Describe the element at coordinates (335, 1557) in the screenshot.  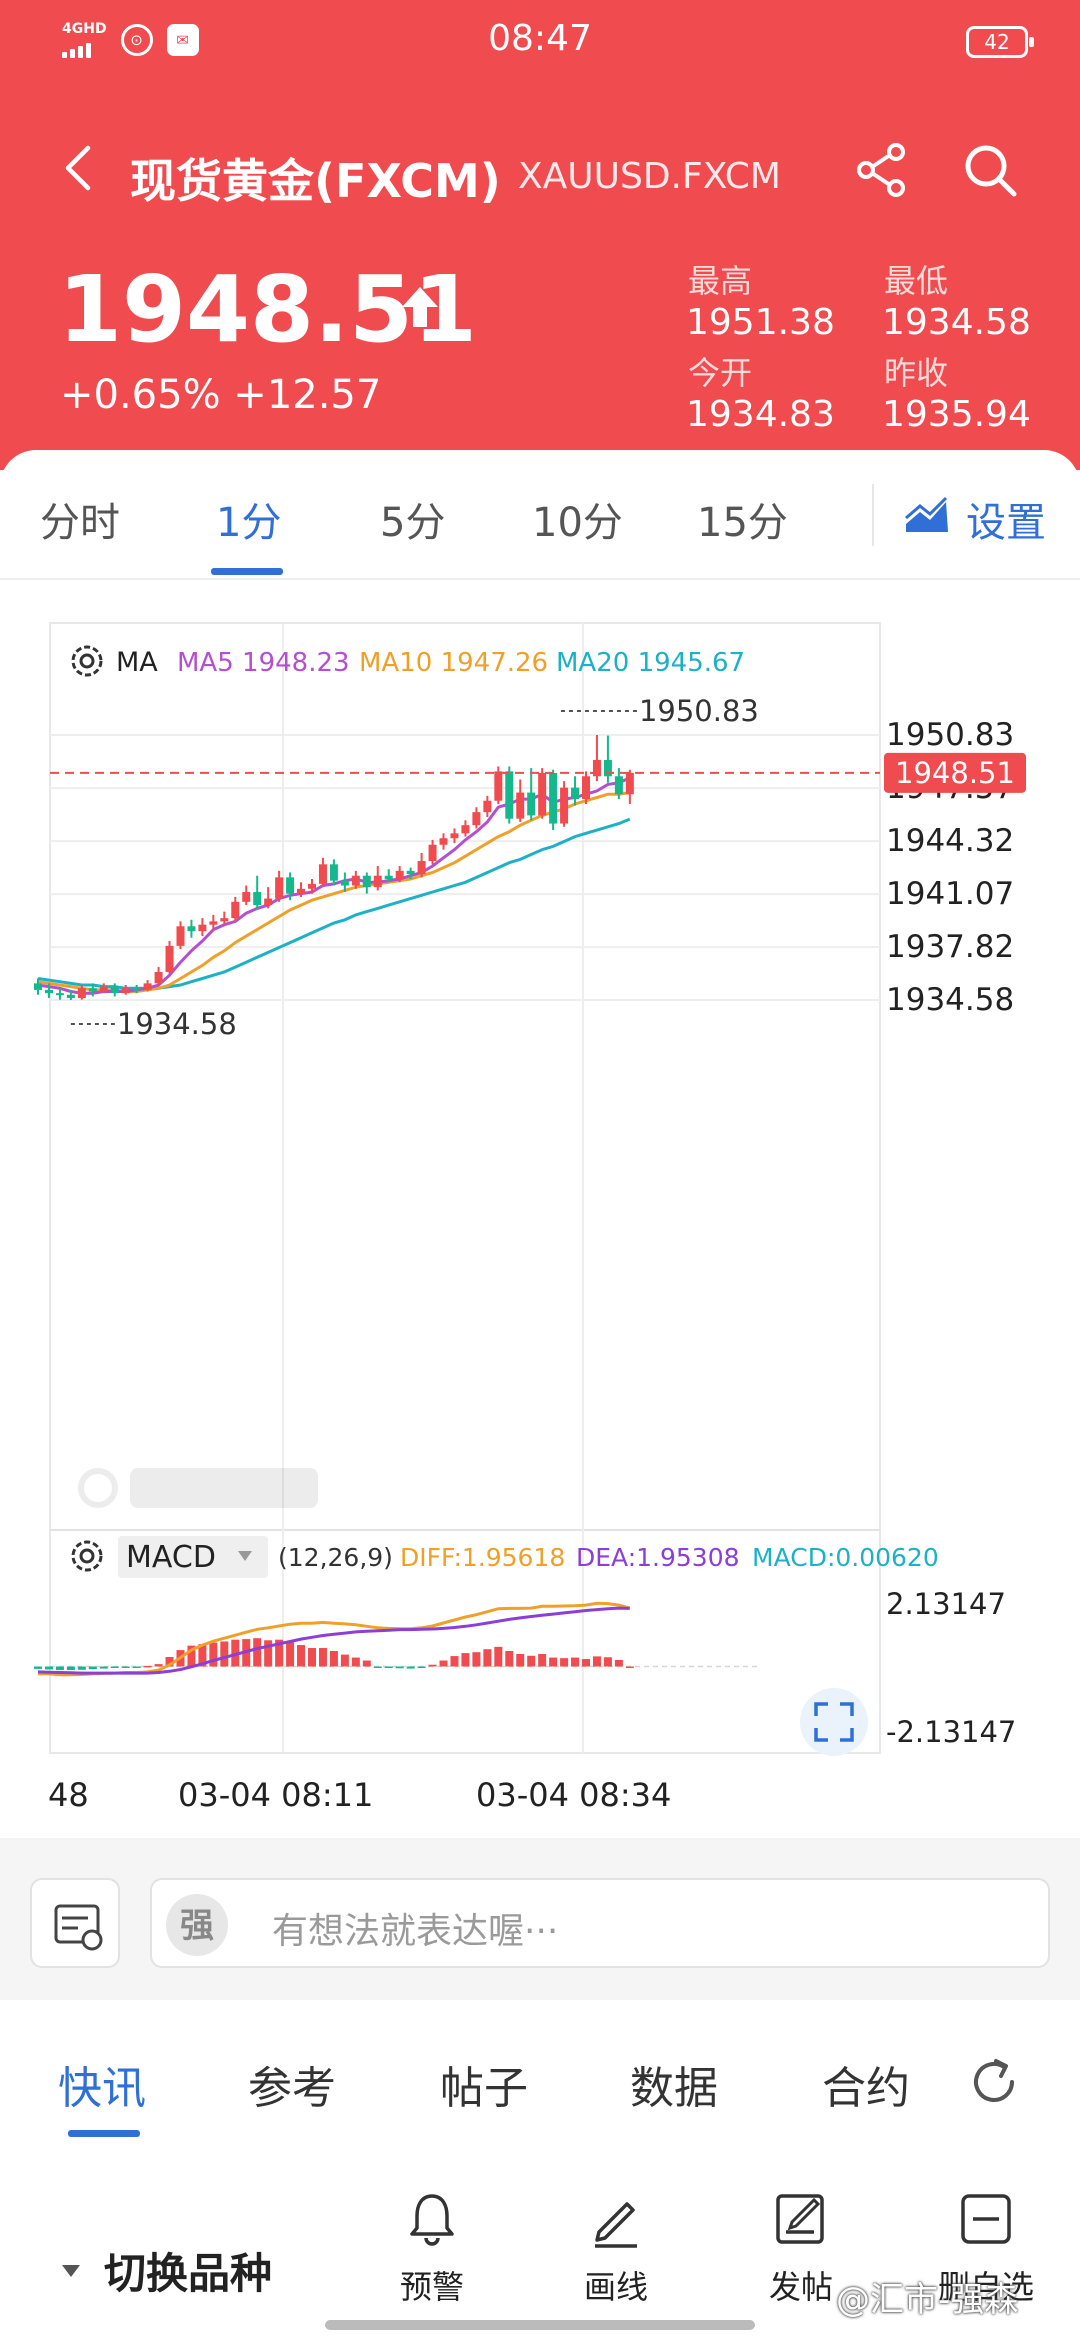
I see `macd-params: (12,26,9)` at that location.